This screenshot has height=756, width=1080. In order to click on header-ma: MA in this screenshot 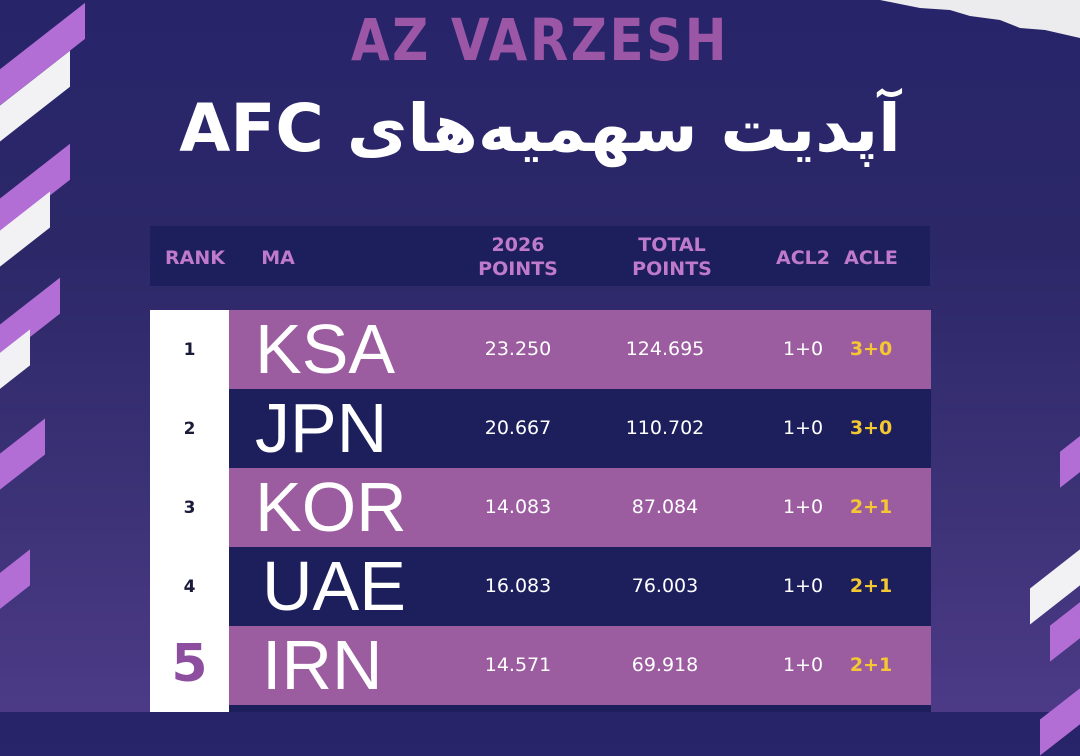, I will do `click(278, 258)`.